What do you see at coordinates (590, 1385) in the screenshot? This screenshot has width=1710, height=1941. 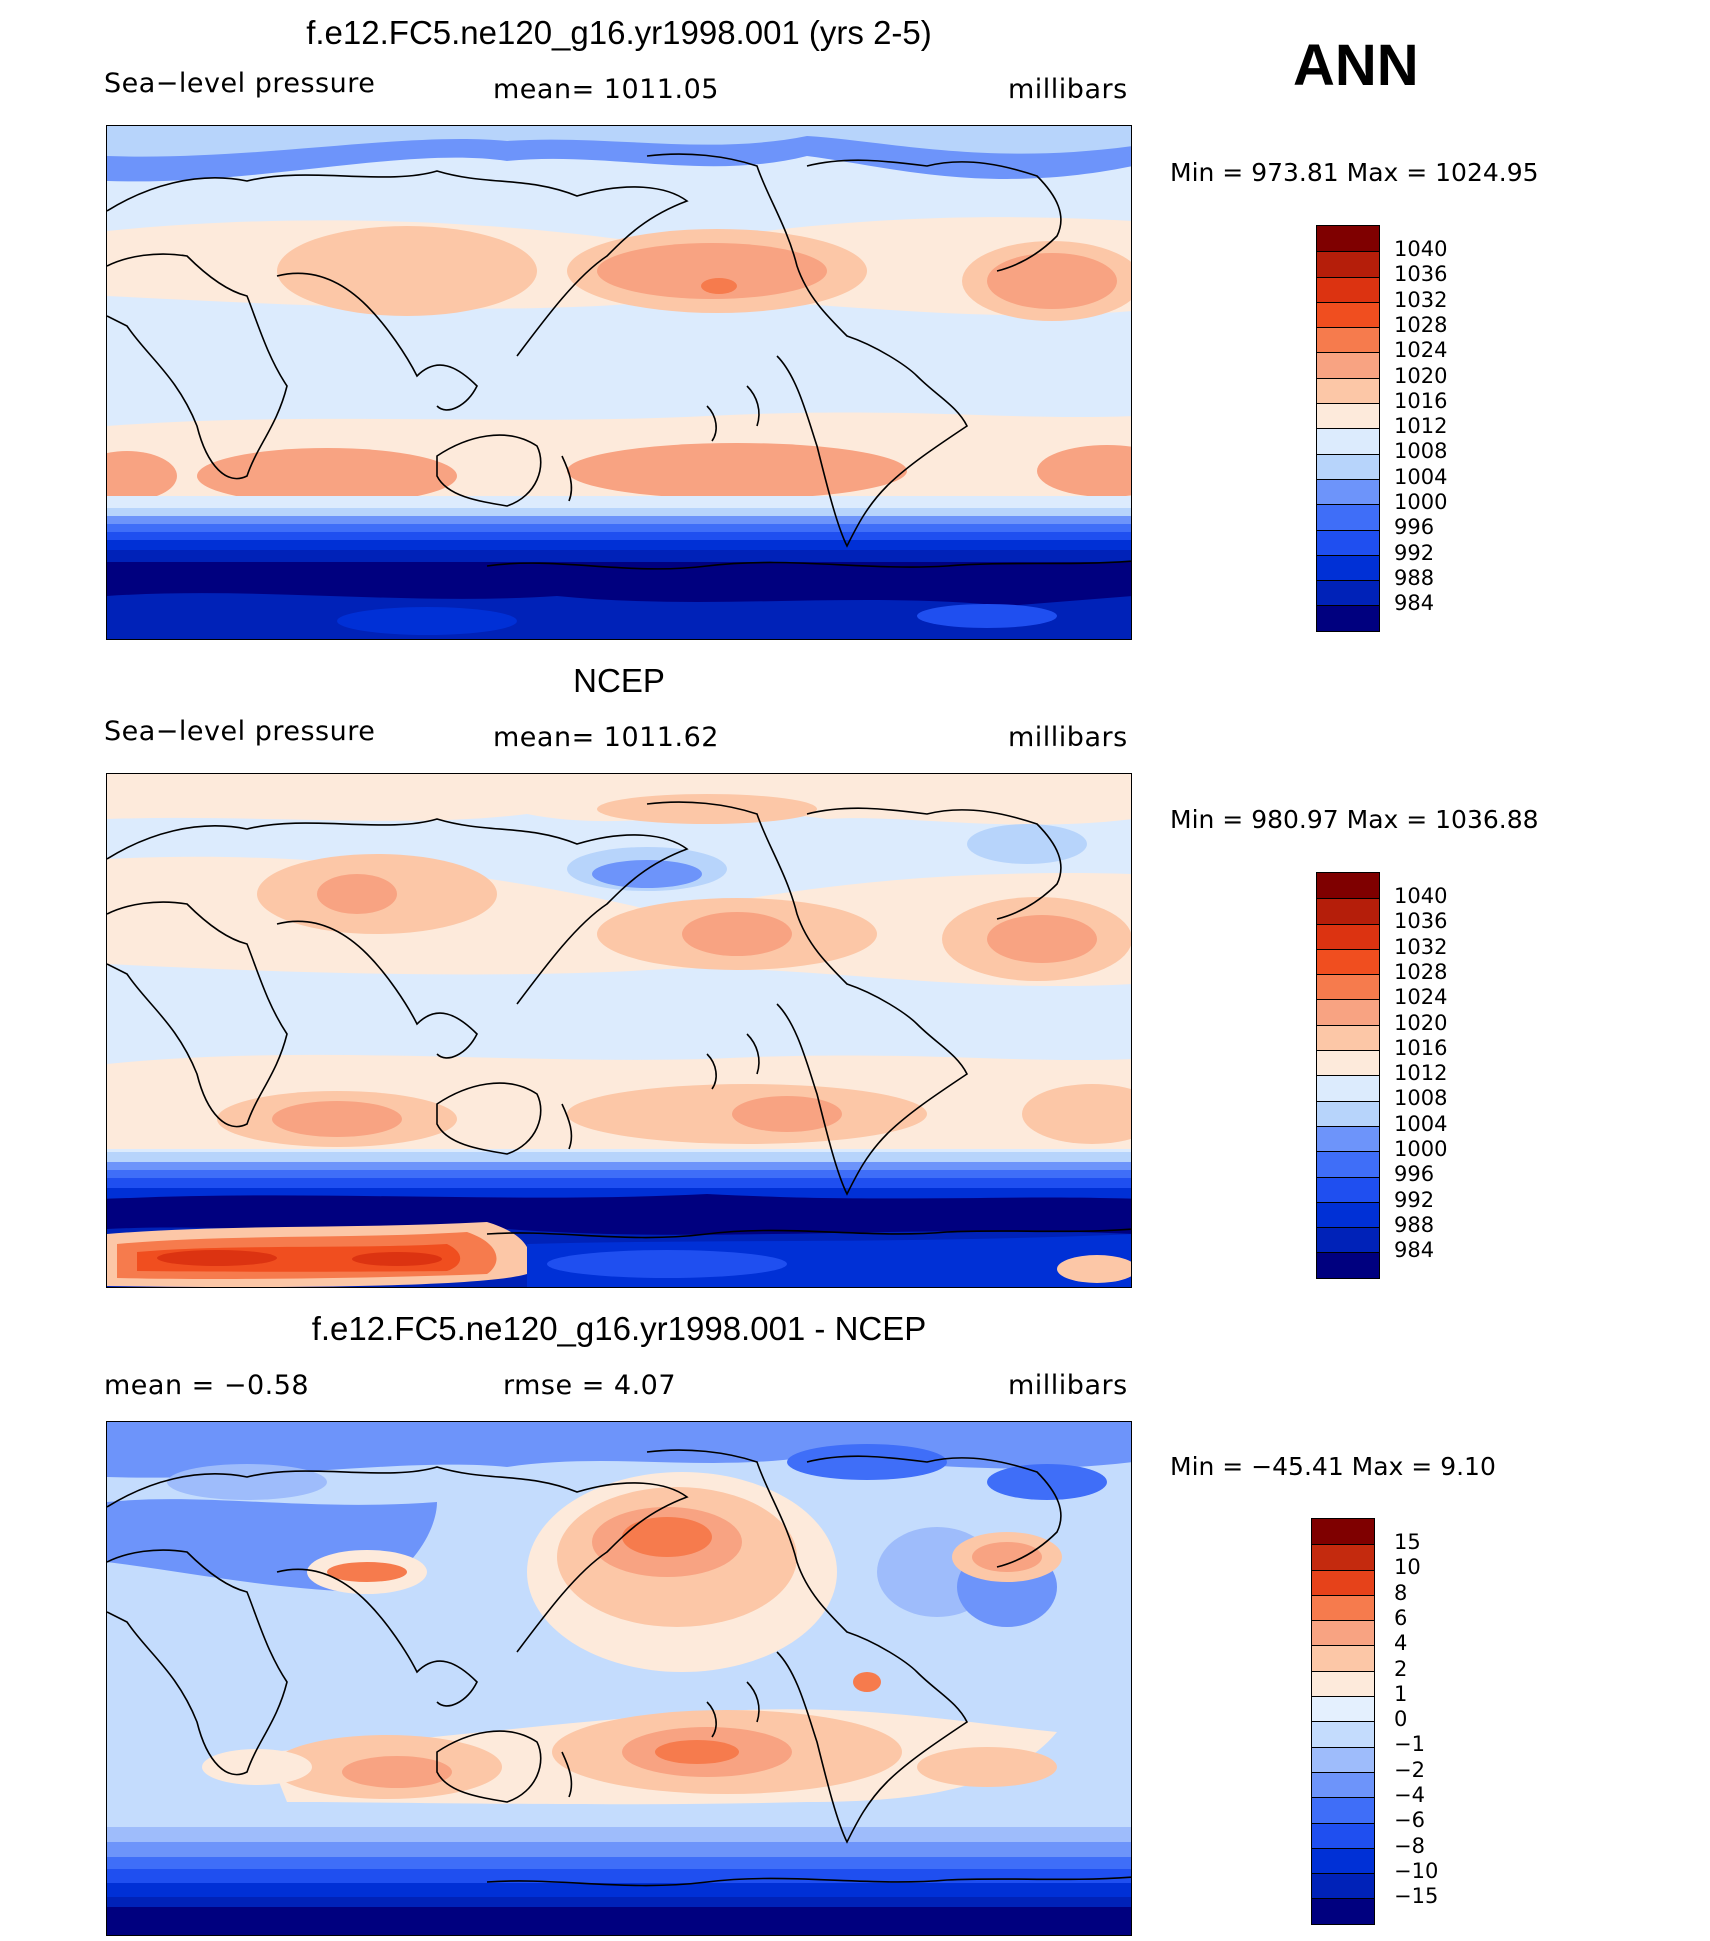 I see `panel-3-rmse-label: rmse = 4.07` at bounding box center [590, 1385].